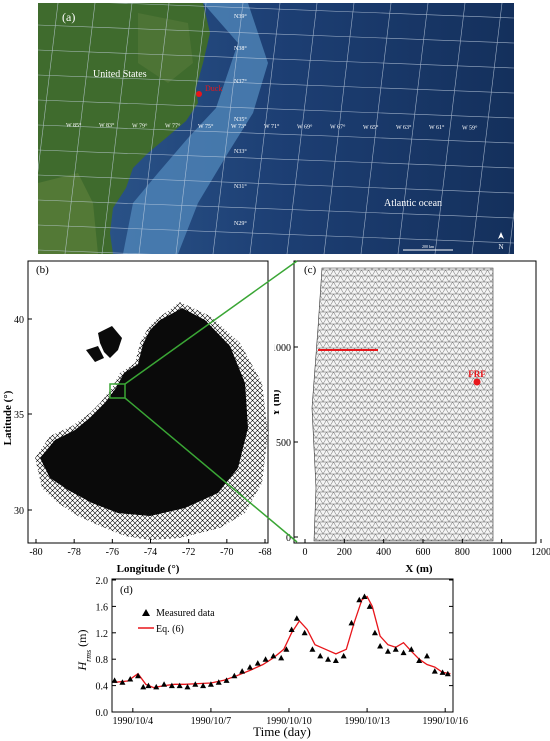  Describe the element at coordinates (19, 511) in the screenshot. I see `y-tick-label: 30` at that location.